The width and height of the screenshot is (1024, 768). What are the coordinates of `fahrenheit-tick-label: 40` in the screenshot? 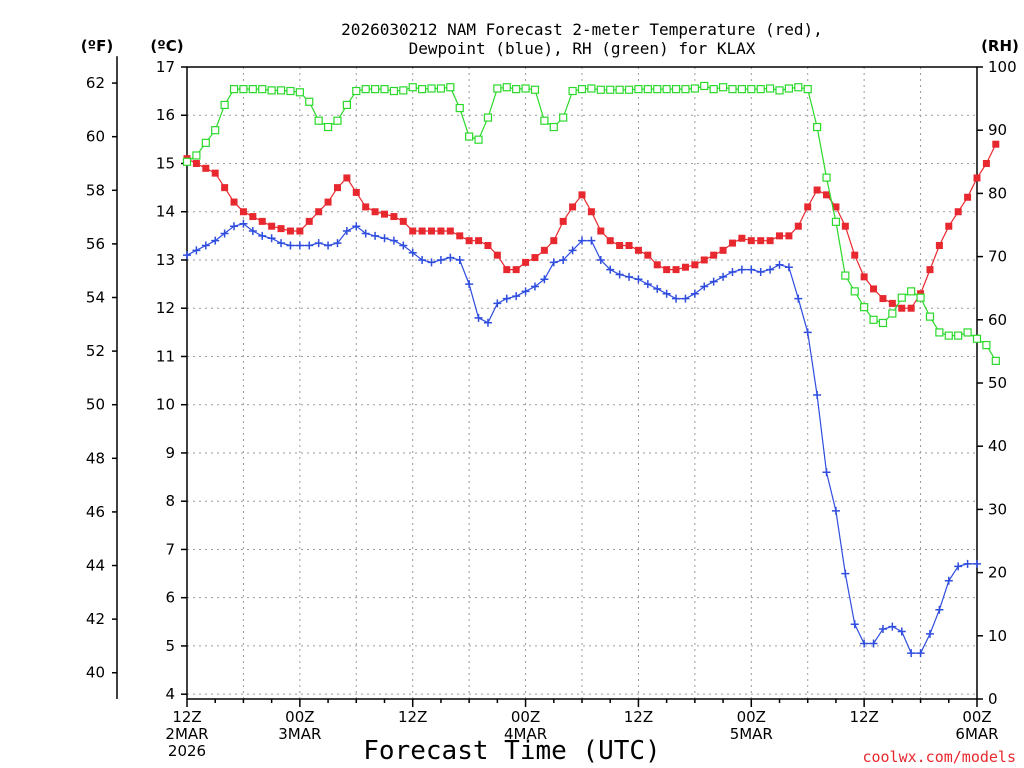 It's located at (95, 673).